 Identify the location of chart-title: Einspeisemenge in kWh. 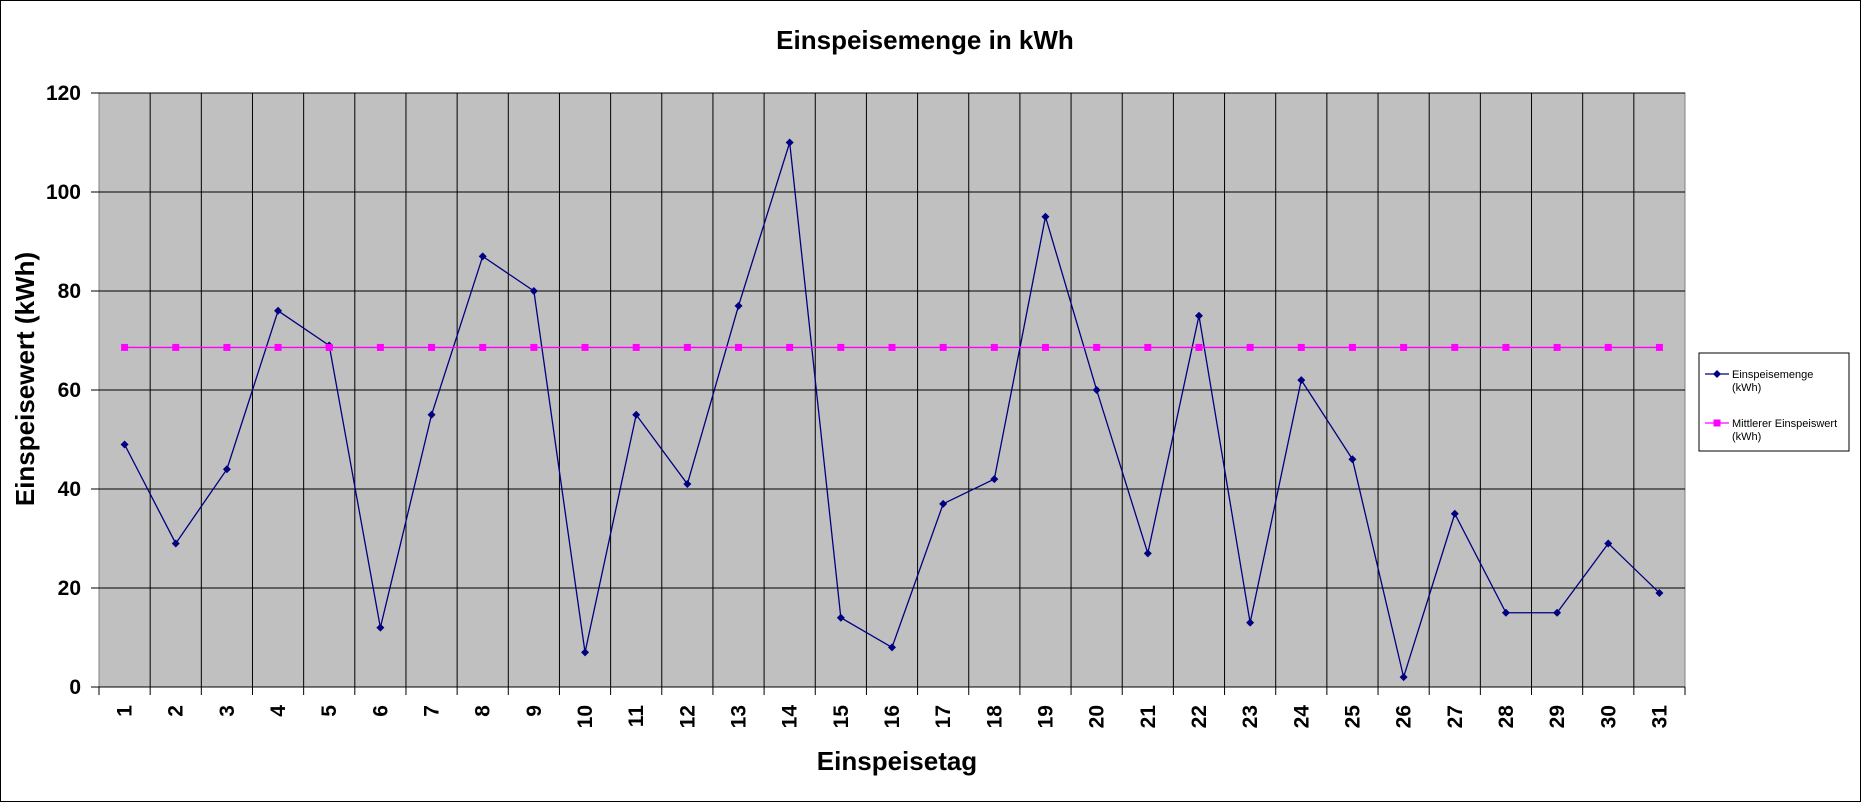
(925, 40).